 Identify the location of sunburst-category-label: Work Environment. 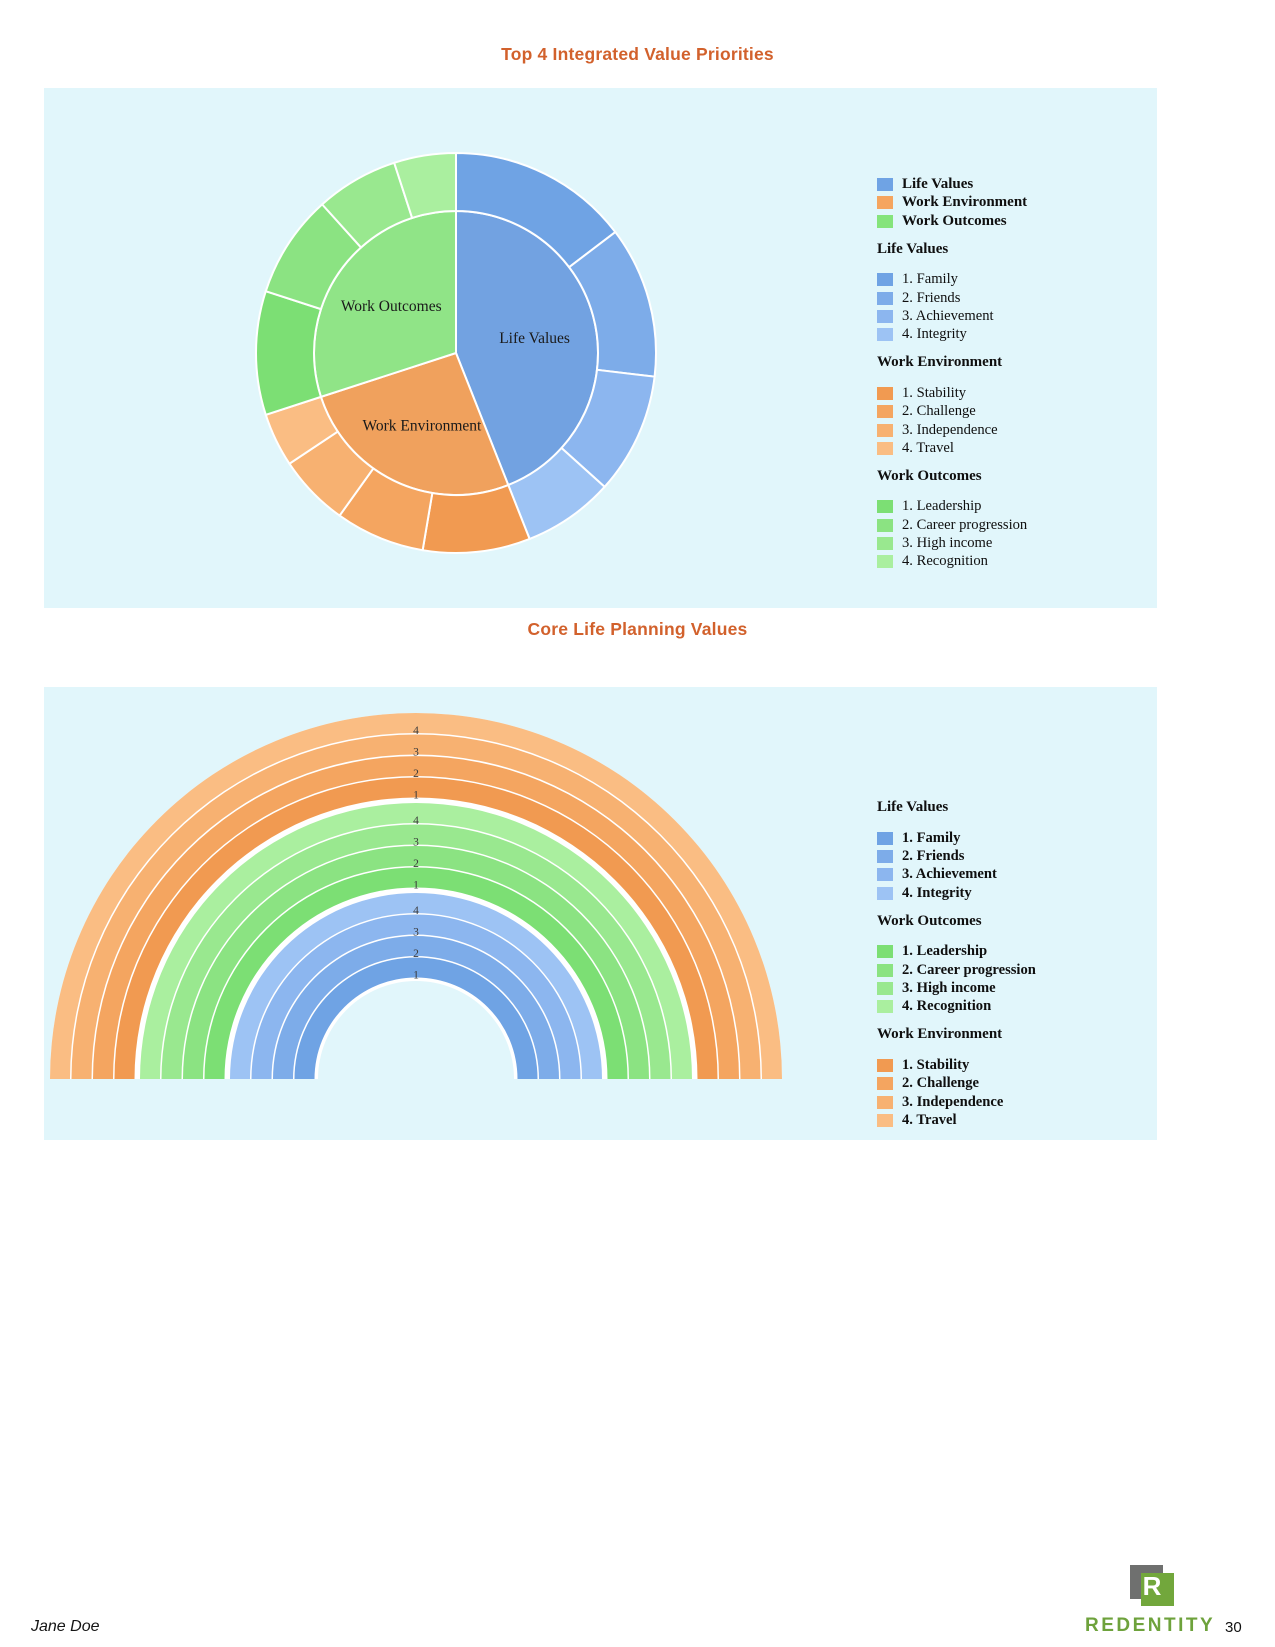
(423, 425).